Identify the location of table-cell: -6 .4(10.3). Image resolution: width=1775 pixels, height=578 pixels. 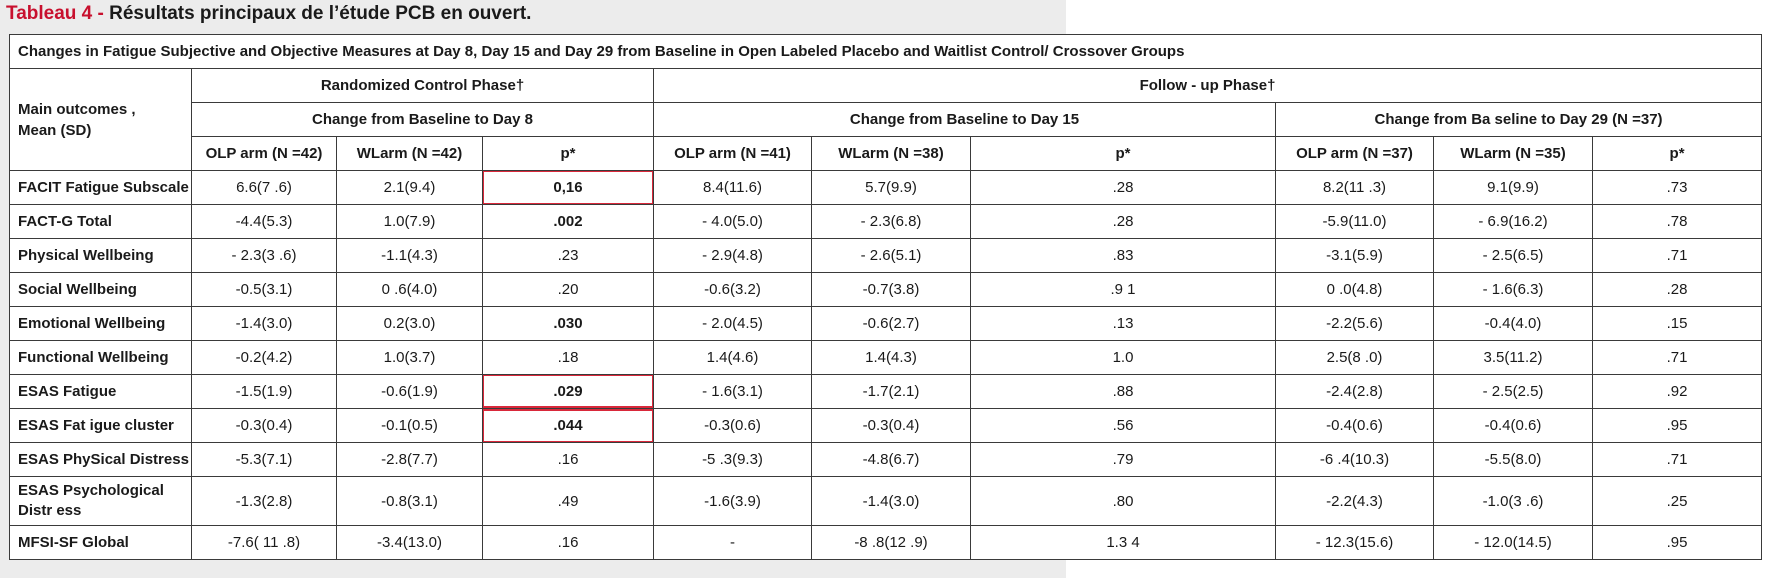
(1354, 459).